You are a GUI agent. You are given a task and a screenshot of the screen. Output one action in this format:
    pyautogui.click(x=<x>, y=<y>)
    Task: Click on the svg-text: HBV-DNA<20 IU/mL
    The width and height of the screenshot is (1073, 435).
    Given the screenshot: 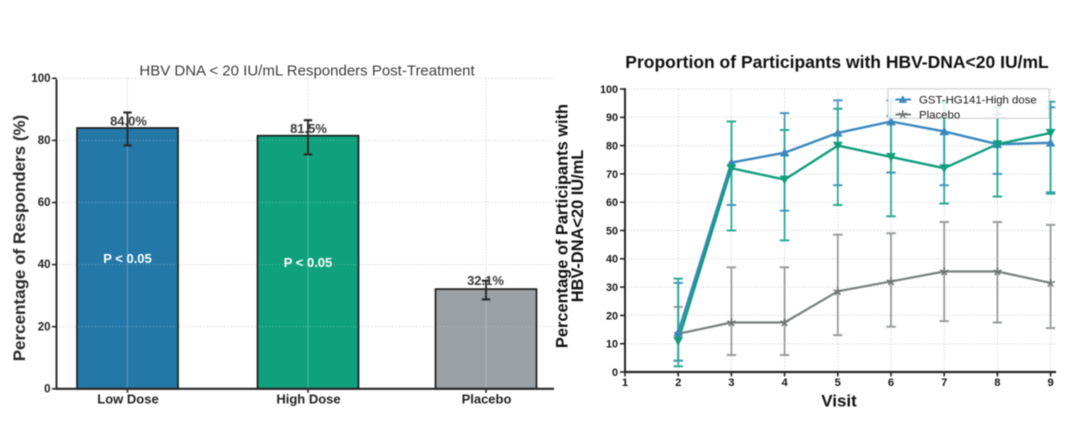 What is the action you would take?
    pyautogui.click(x=578, y=226)
    